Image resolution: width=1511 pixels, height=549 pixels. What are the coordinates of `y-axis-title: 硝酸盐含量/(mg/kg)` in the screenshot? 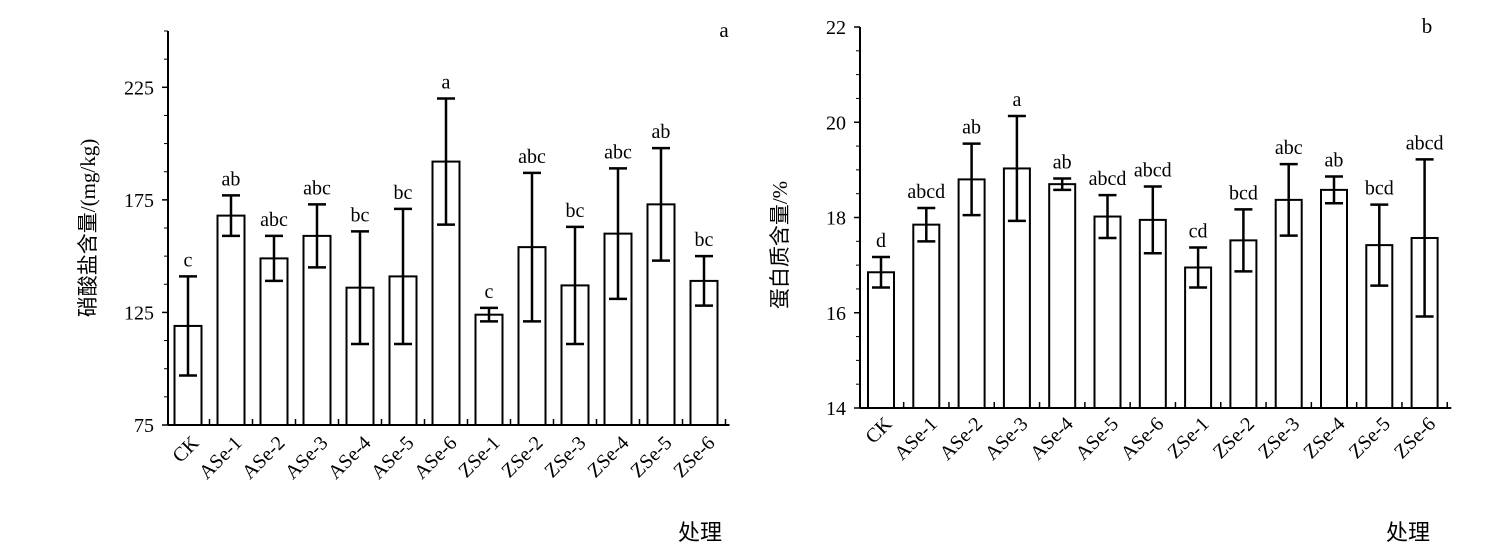 It's located at (88, 228).